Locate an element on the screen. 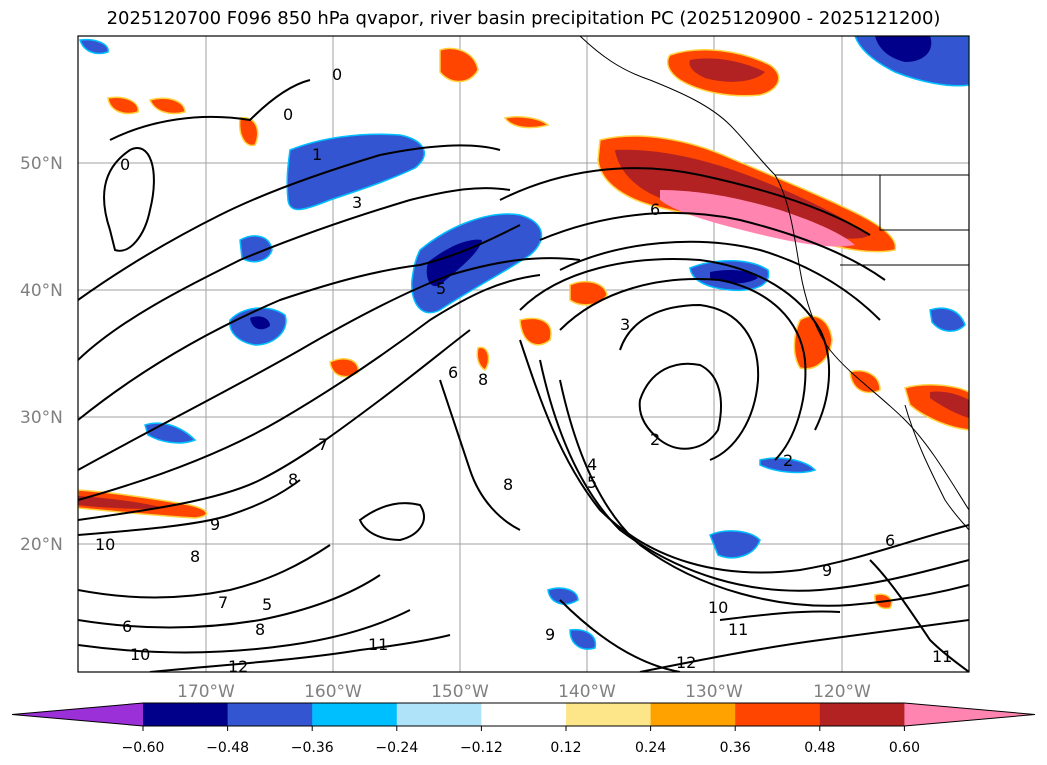 Image resolution: width=1047 pixels, height=765 pixels. colorbar-tick-label: −0.36 is located at coordinates (312, 748).